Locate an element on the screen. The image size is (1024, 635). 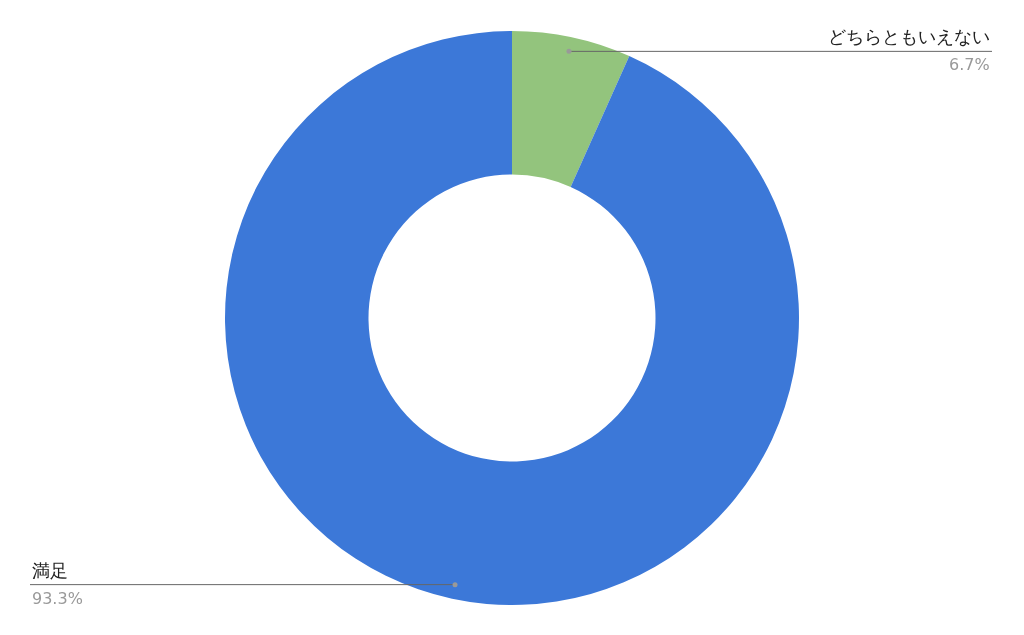
data-label: 93.3% is located at coordinates (57, 598).